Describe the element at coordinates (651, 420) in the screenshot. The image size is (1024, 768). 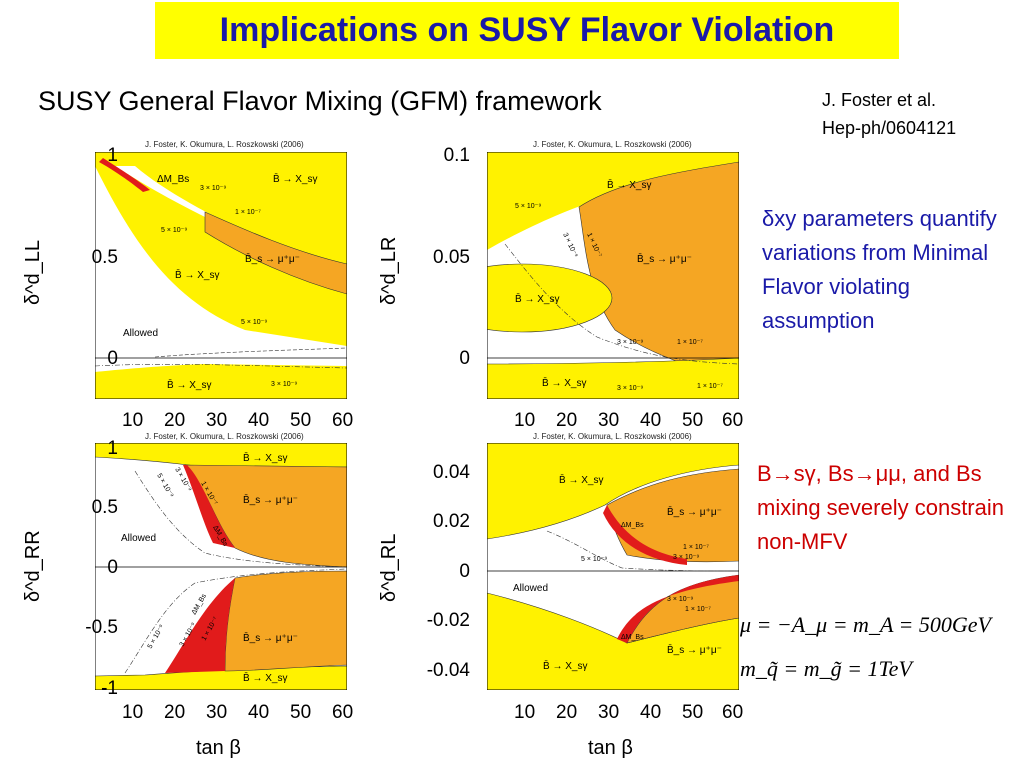
I see `plot-lr-xtick-3: 40` at that location.